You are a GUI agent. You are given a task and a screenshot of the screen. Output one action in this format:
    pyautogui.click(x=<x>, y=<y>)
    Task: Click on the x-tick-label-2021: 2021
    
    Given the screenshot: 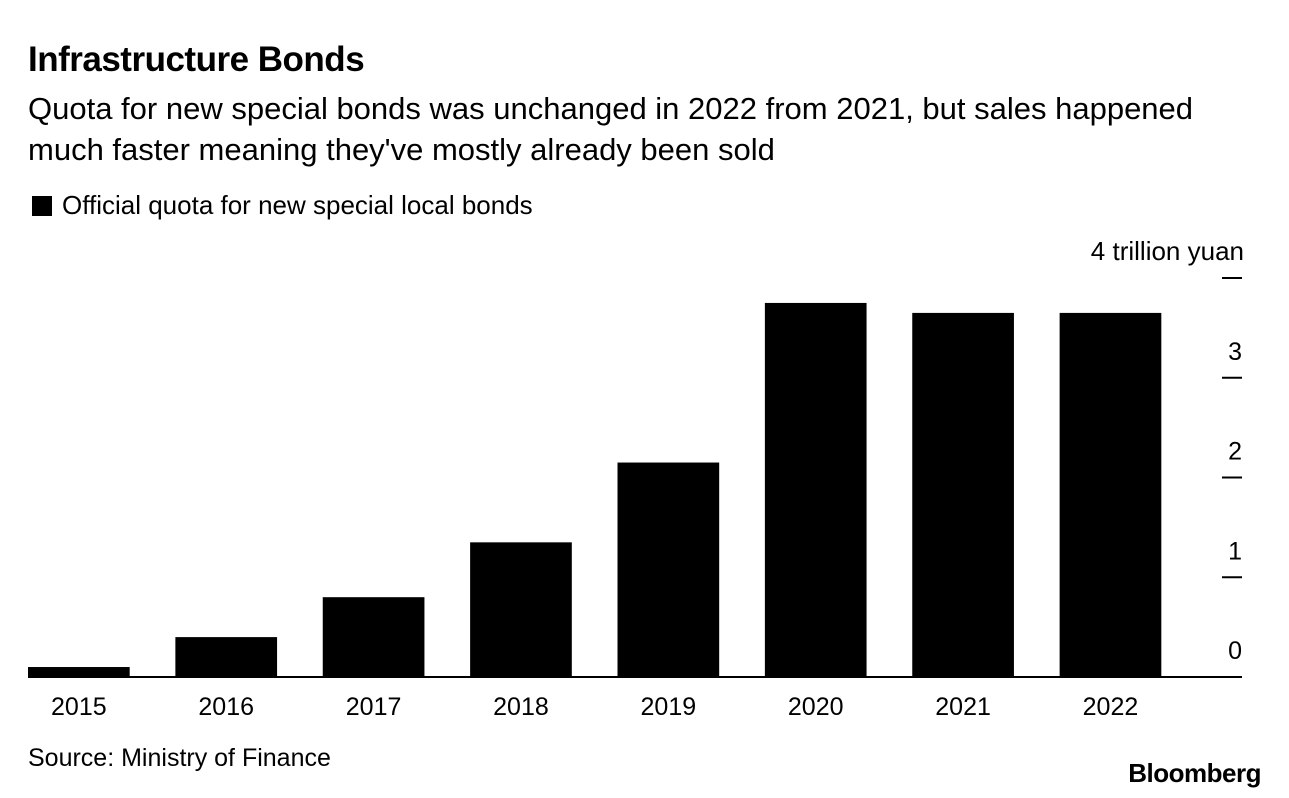 What is the action you would take?
    pyautogui.click(x=963, y=707)
    